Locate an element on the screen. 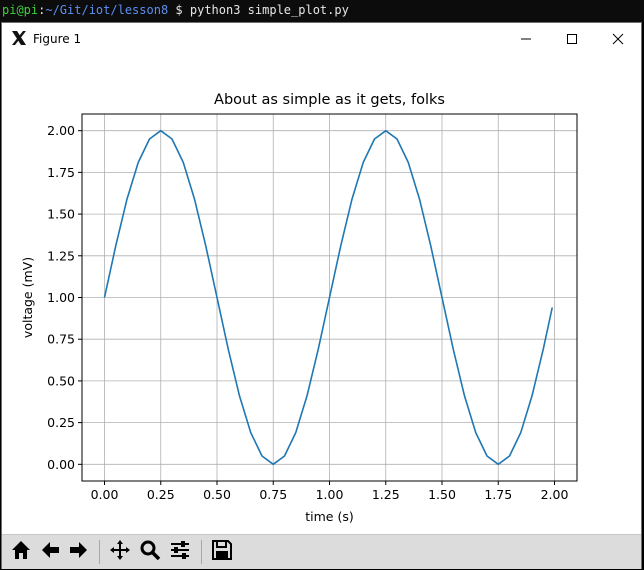 The image size is (644, 570). x-tick-label: 1.75 is located at coordinates (498, 494).